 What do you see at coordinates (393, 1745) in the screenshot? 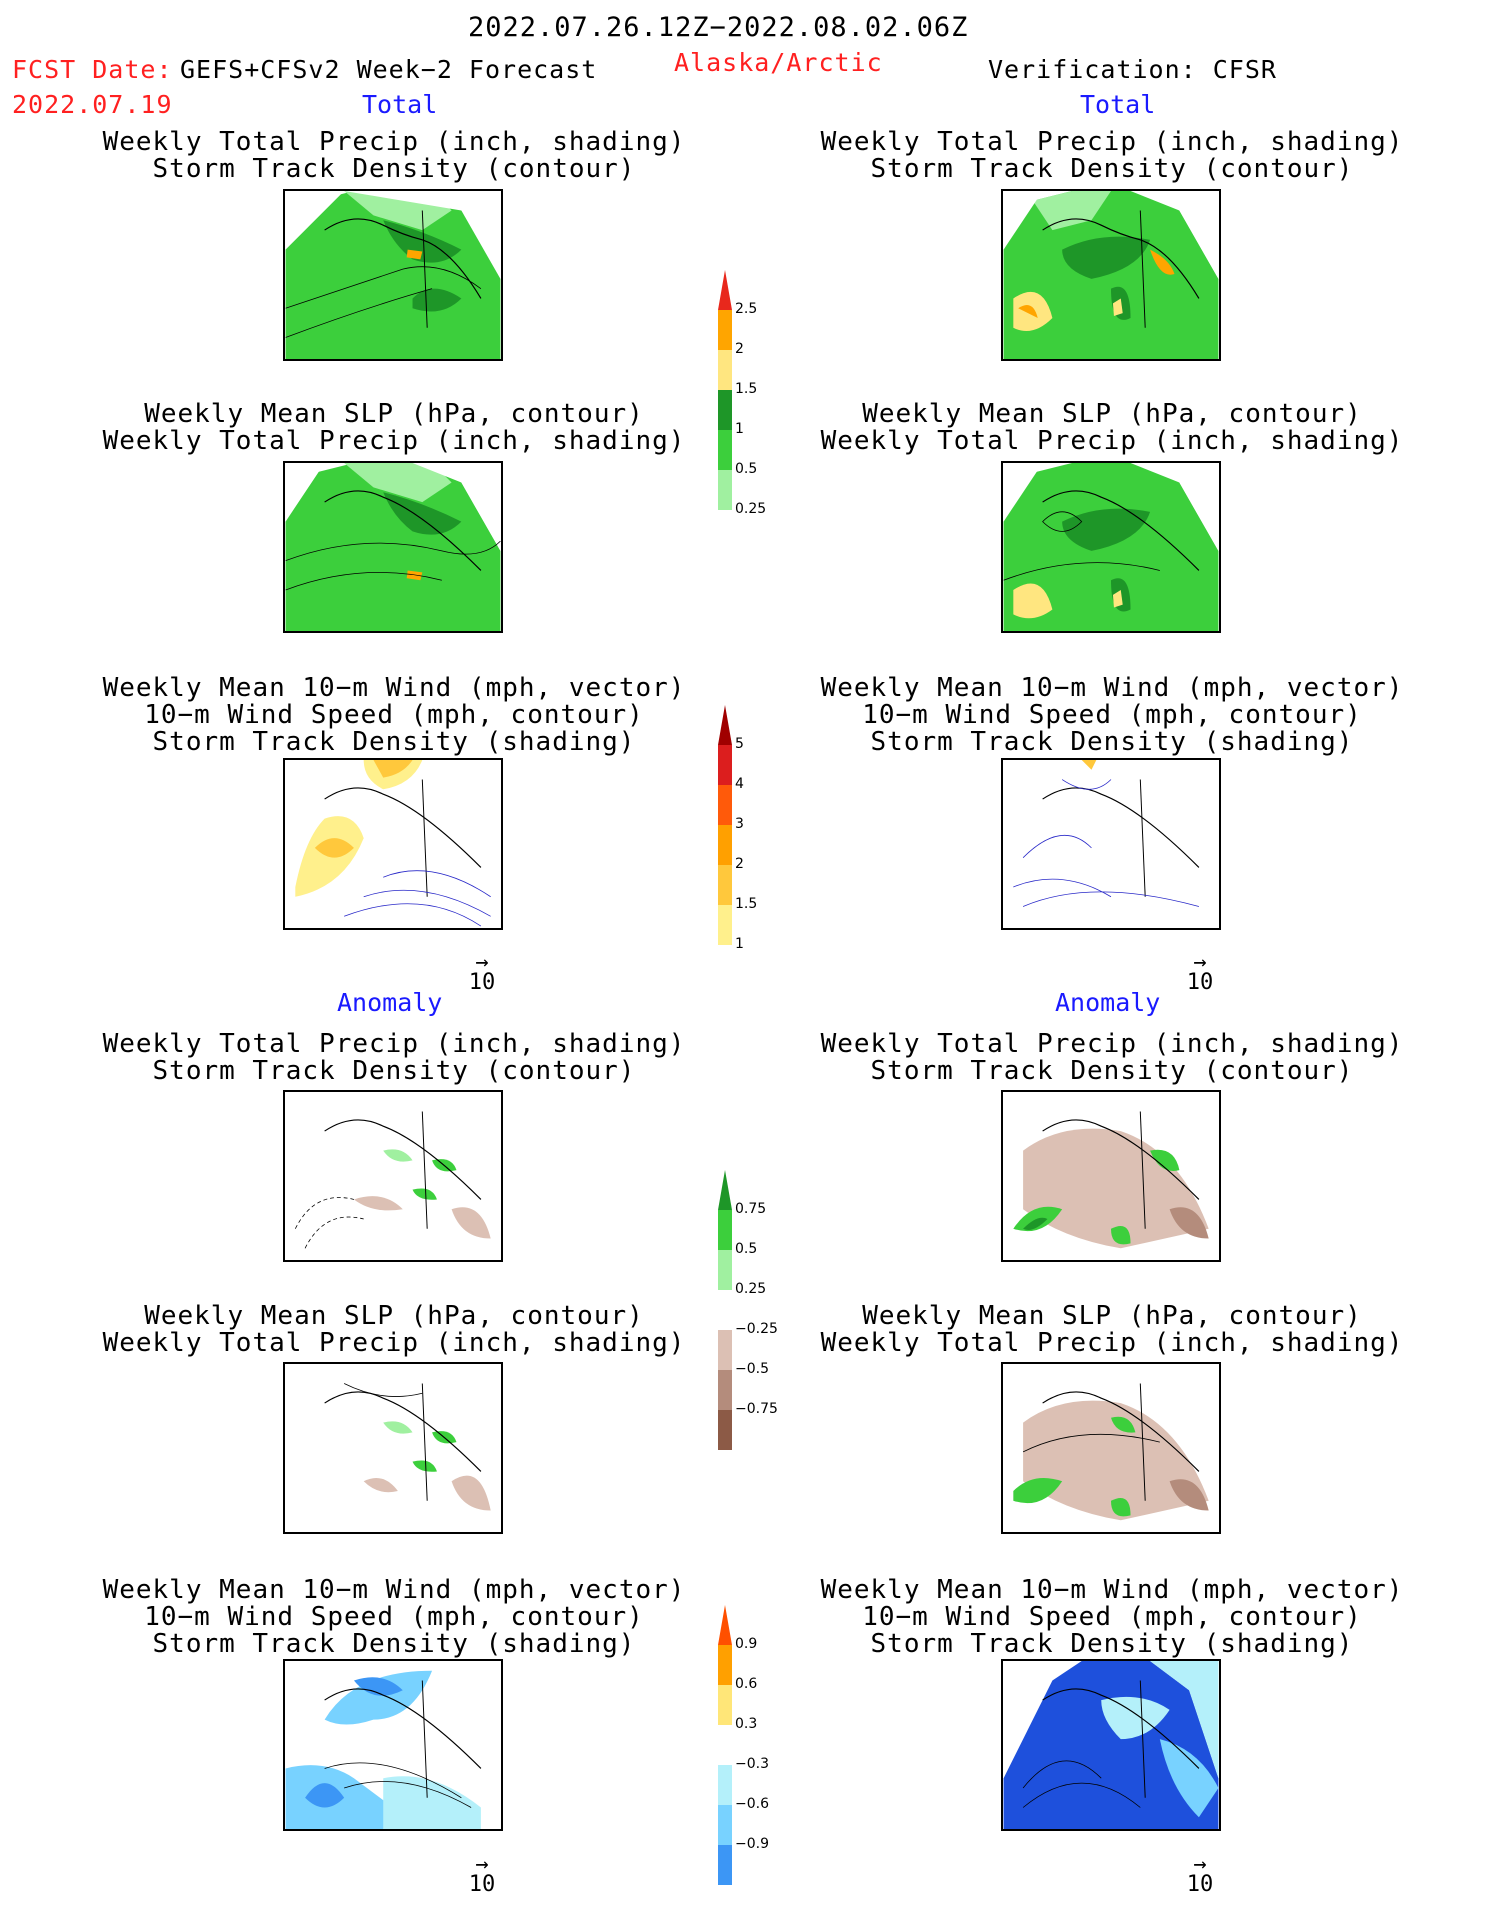
I see `map-anom-wind-storm-forecast` at bounding box center [393, 1745].